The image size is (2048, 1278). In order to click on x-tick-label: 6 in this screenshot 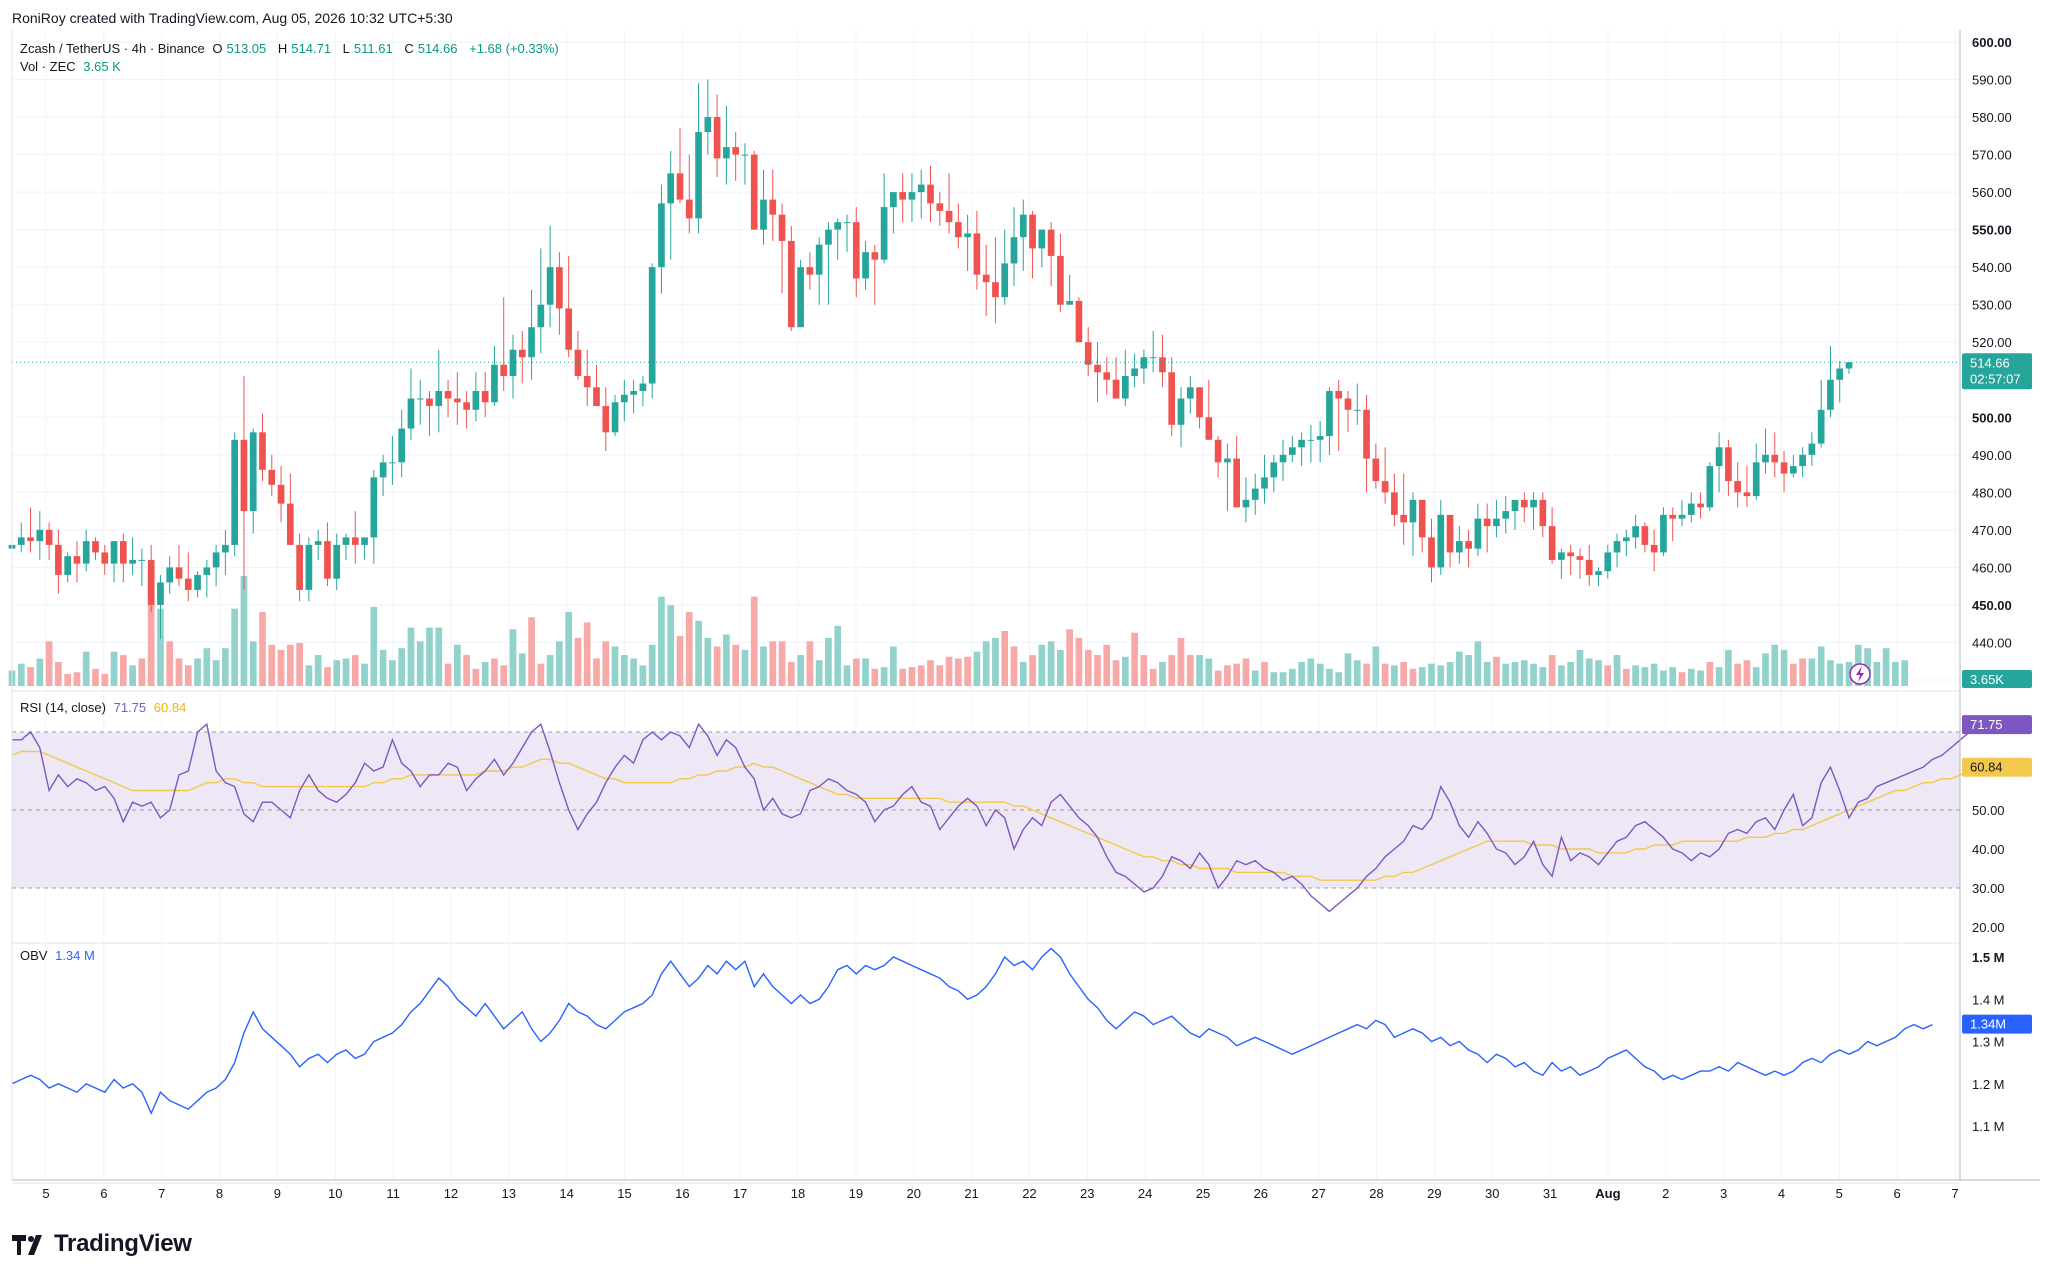, I will do `click(1897, 1193)`.